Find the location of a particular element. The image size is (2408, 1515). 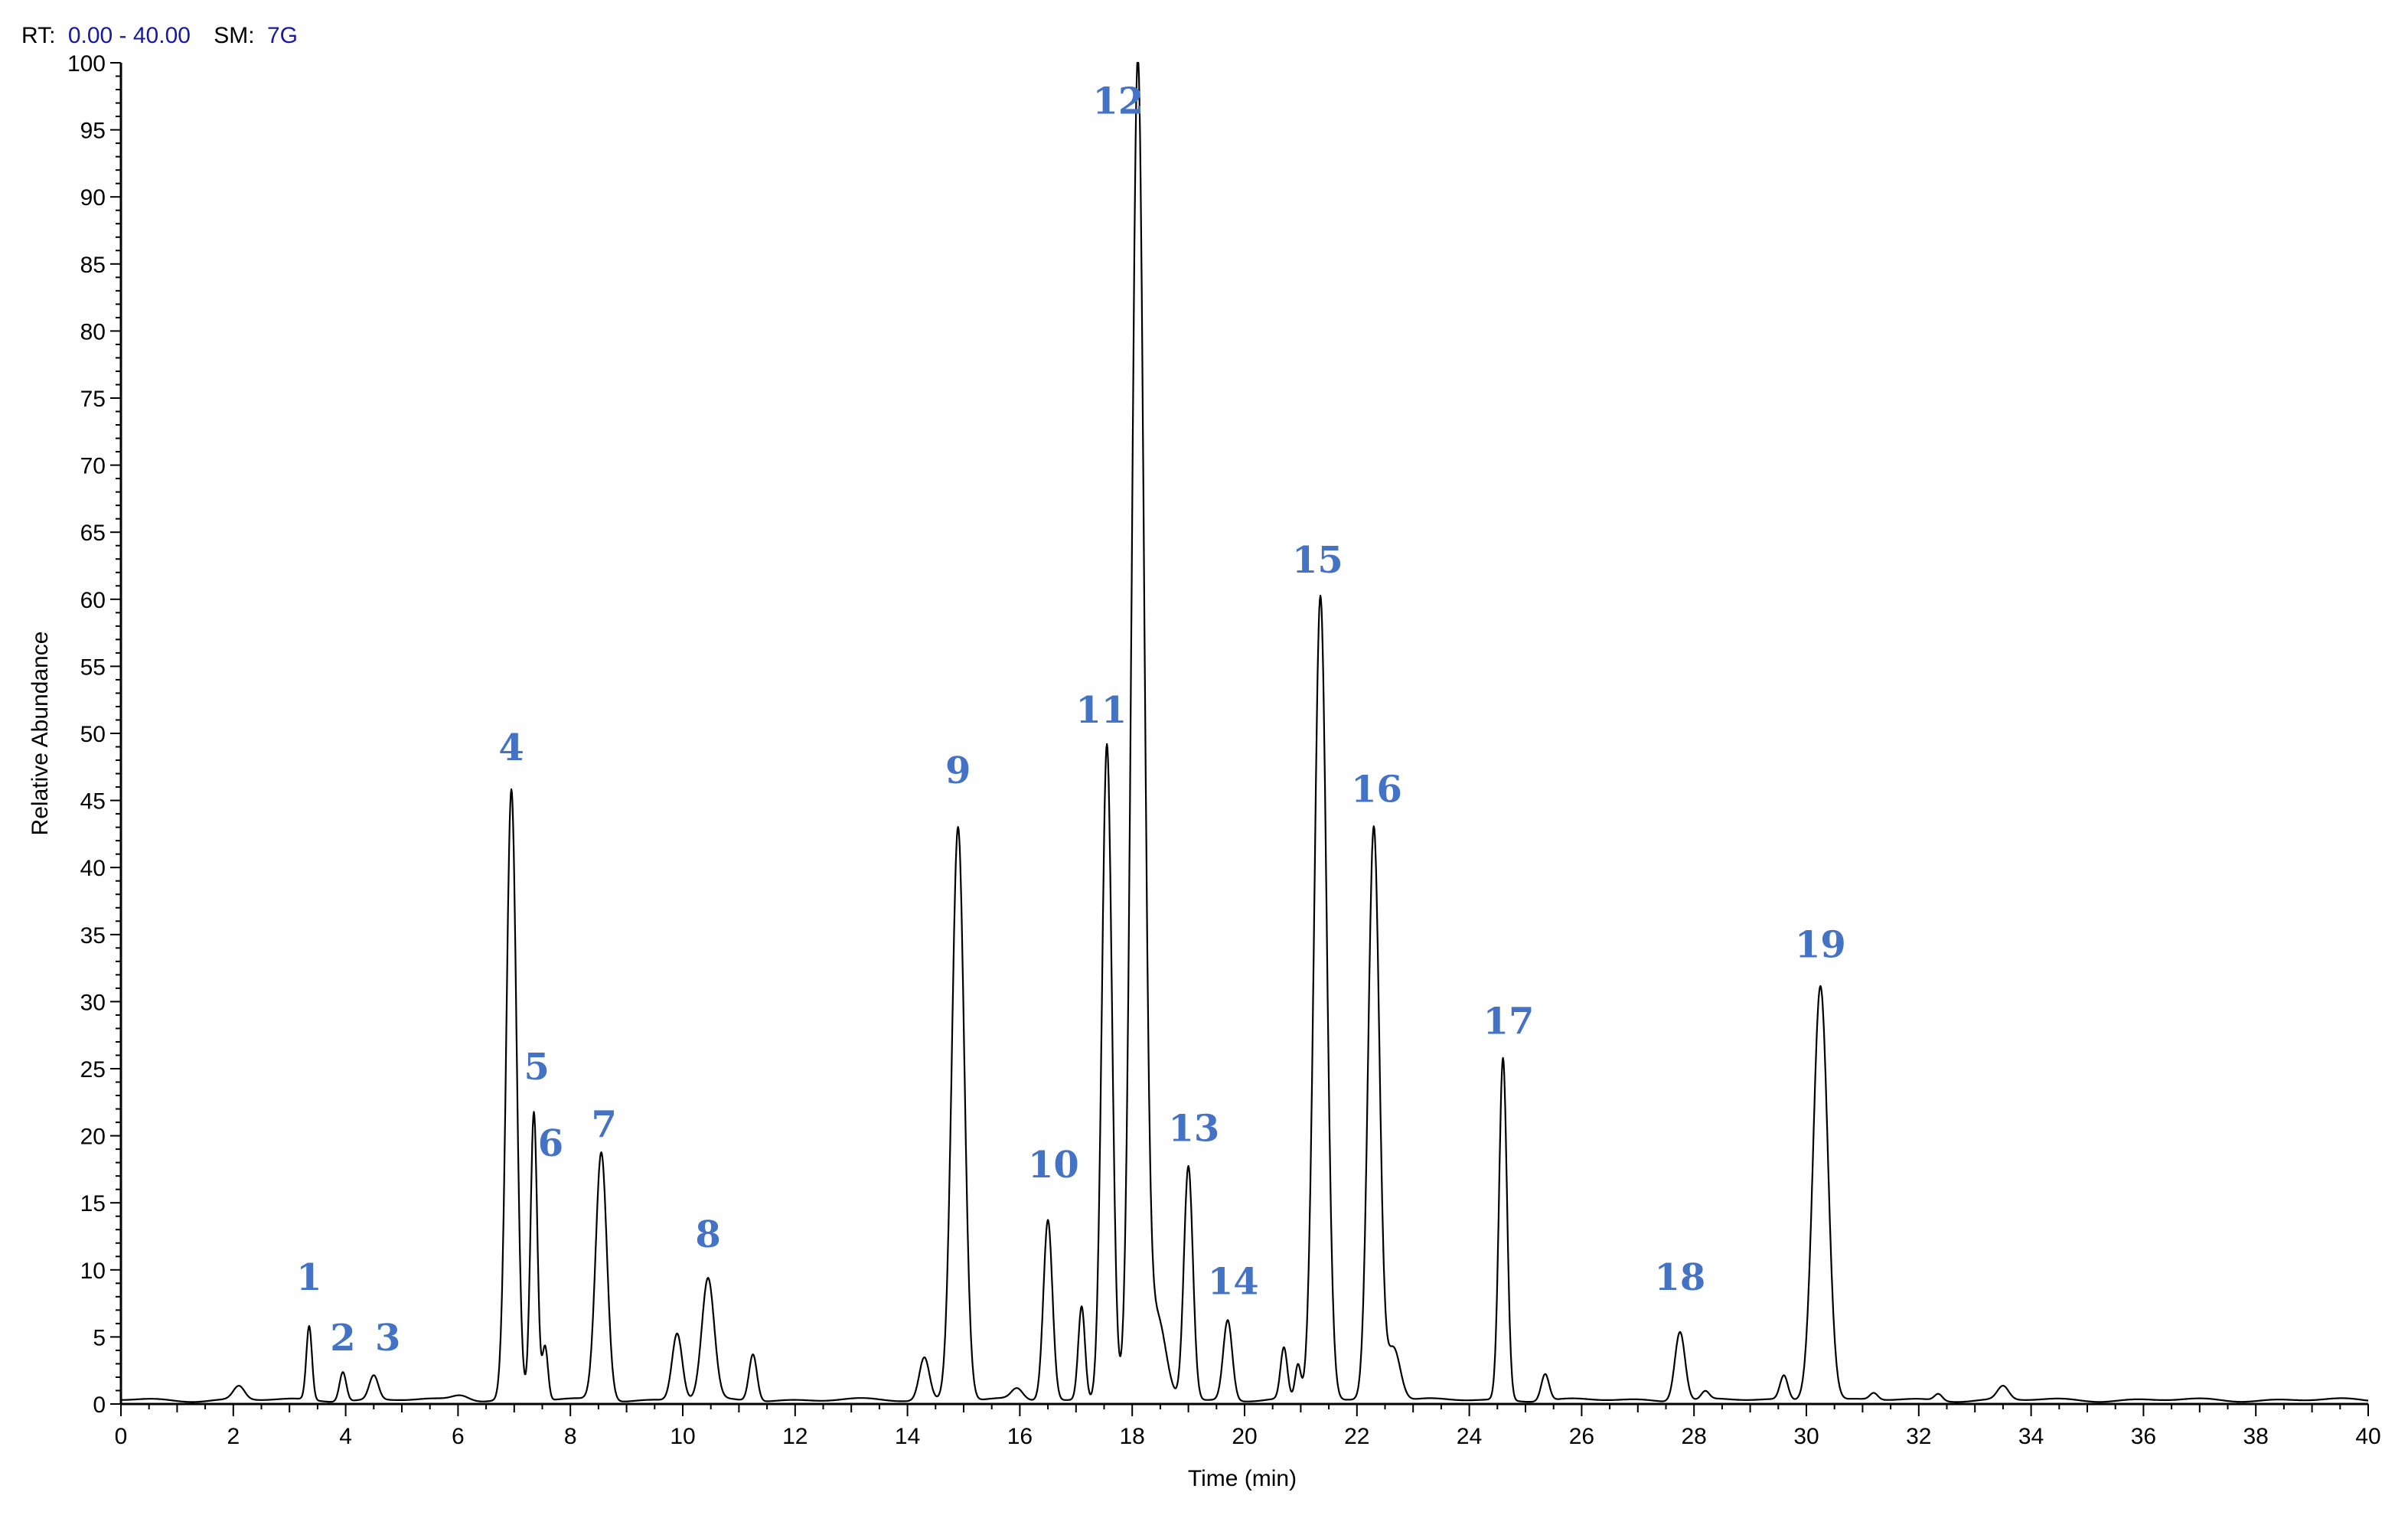

peak-label-4: 4 is located at coordinates (511, 747).